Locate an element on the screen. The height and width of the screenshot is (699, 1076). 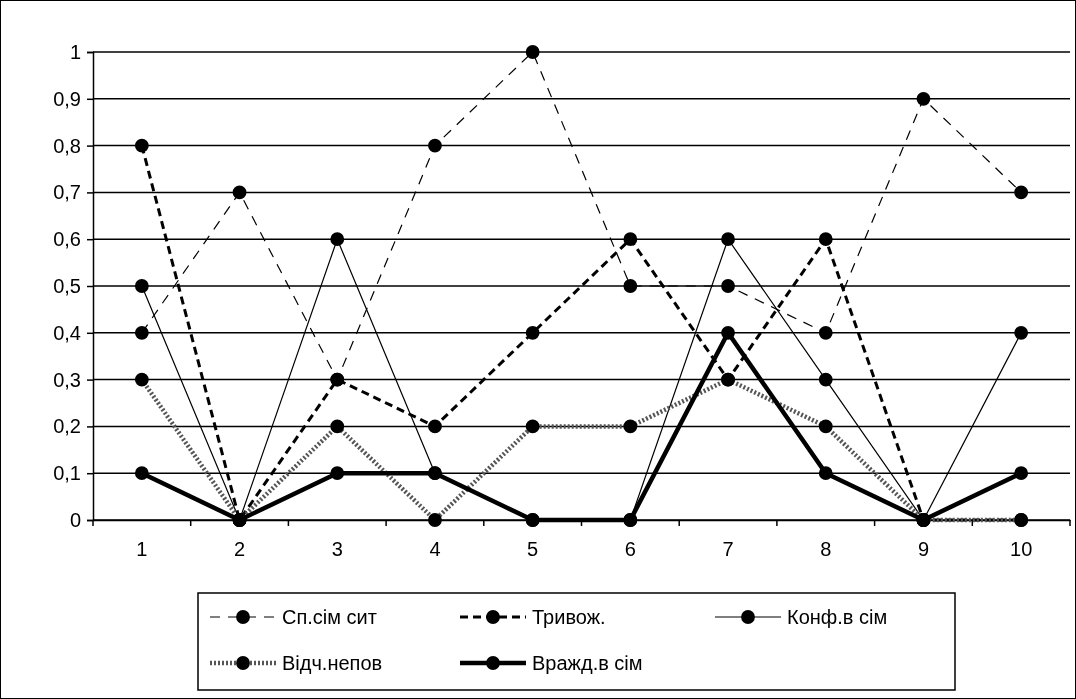
y-tick-label: 0,5 is located at coordinates (67, 285).